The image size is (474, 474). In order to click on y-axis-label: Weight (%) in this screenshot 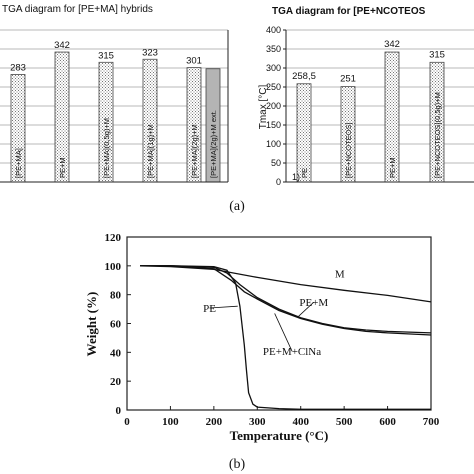, I will do `click(91, 324)`.